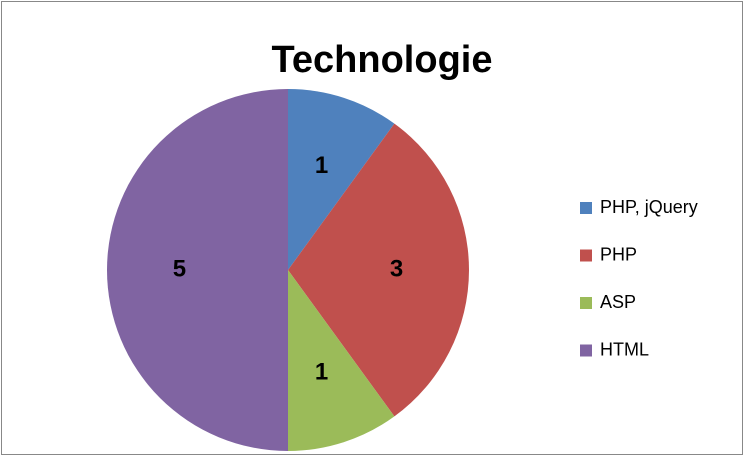 This screenshot has width=745, height=457. Describe the element at coordinates (624, 349) in the screenshot. I see `legend-label: HTML` at that location.